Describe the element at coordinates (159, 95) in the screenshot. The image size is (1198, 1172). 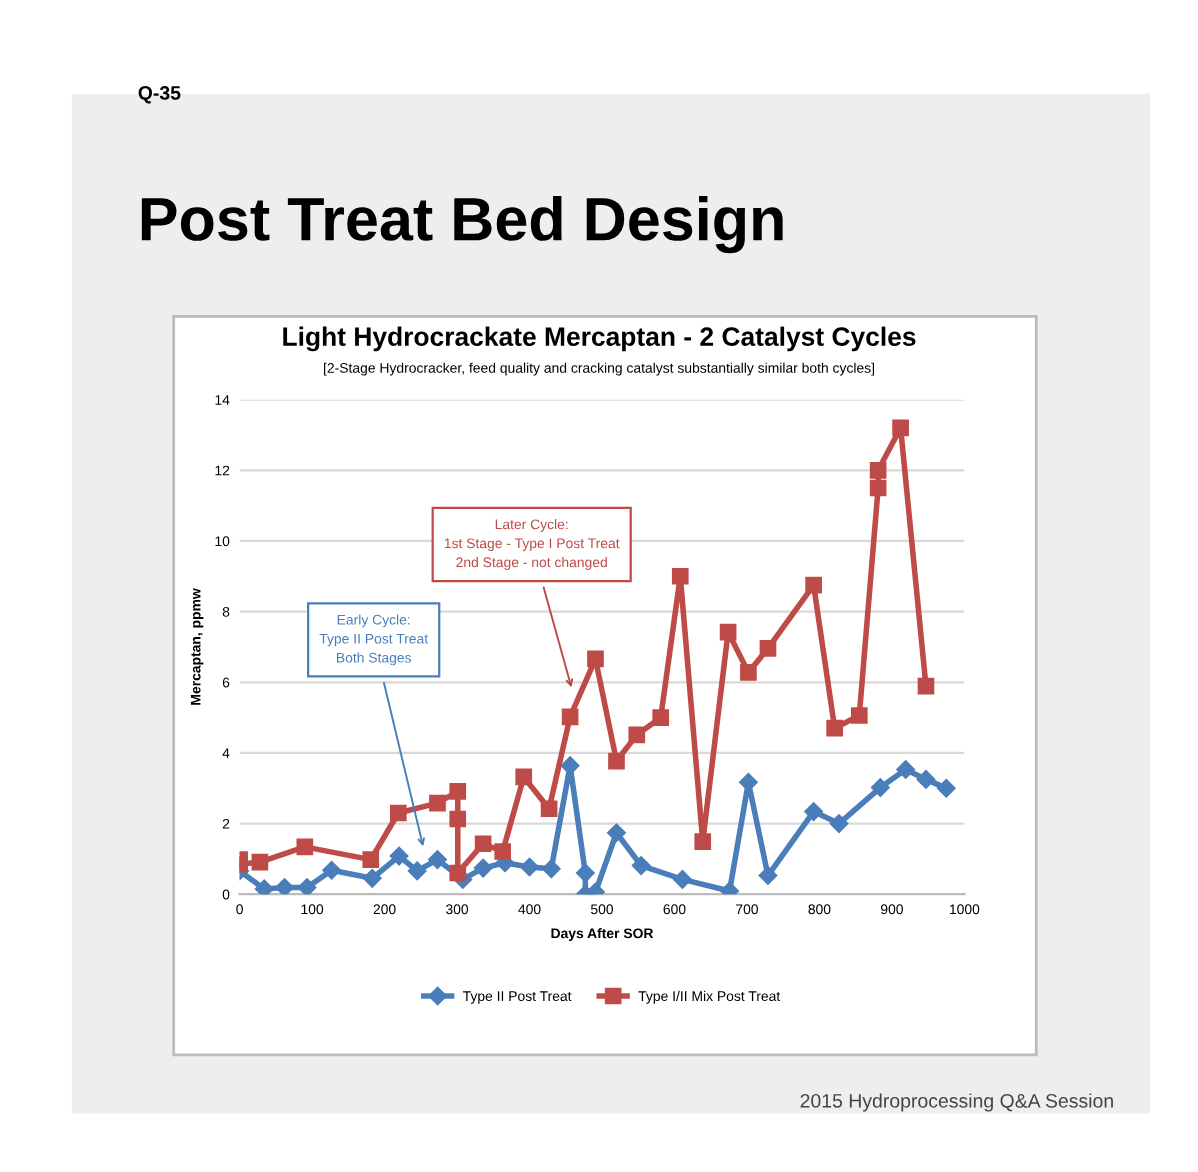
I see `text: Q-35` at that location.